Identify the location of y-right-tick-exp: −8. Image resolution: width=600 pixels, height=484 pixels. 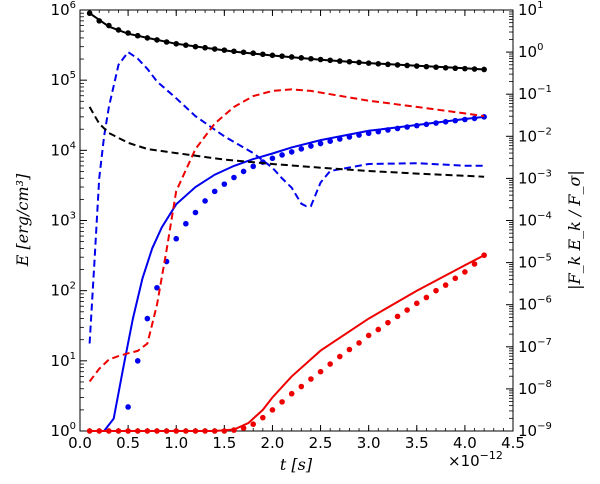
(544, 384).